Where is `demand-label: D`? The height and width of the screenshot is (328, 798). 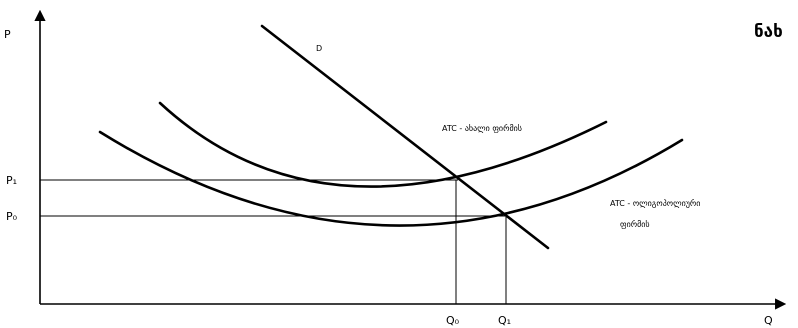 demand-label: D is located at coordinates (319, 48).